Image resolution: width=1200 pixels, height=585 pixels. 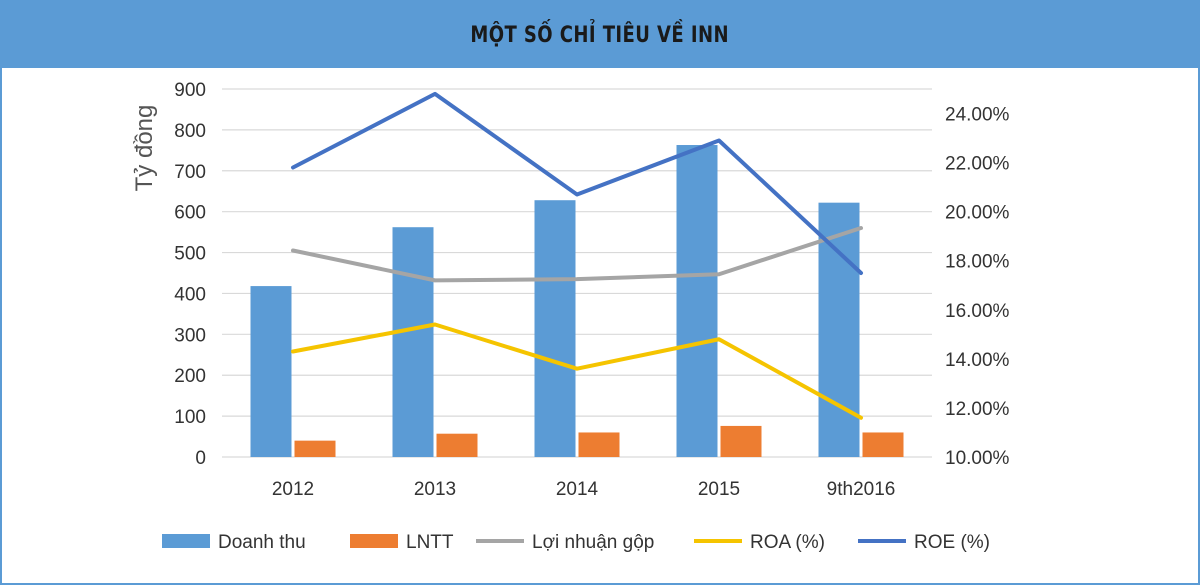 I want to click on y-tick-label: 800, so click(x=190, y=131).